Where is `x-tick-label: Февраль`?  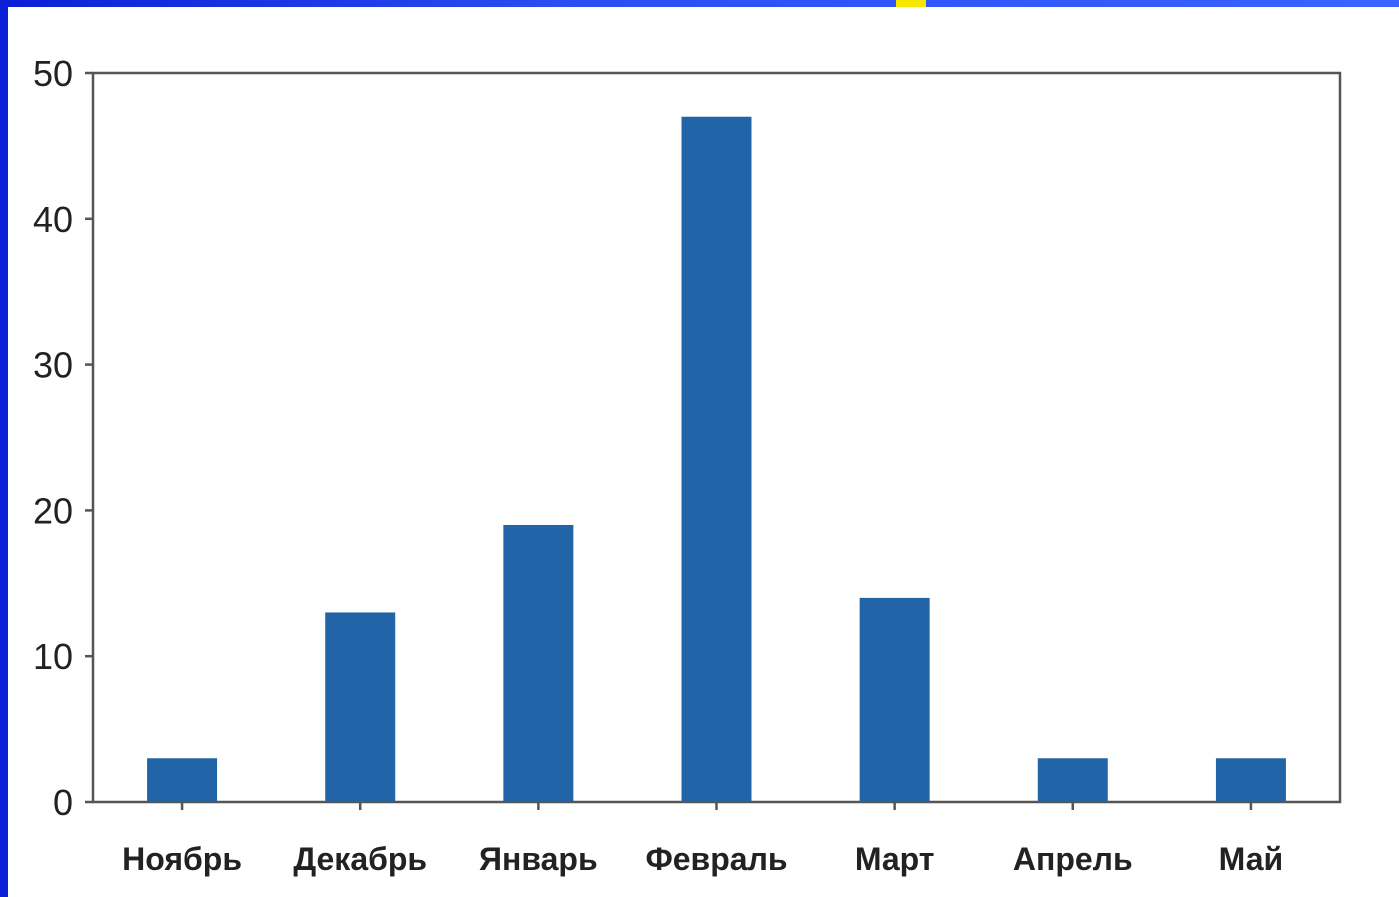 x-tick-label: Февраль is located at coordinates (716, 859).